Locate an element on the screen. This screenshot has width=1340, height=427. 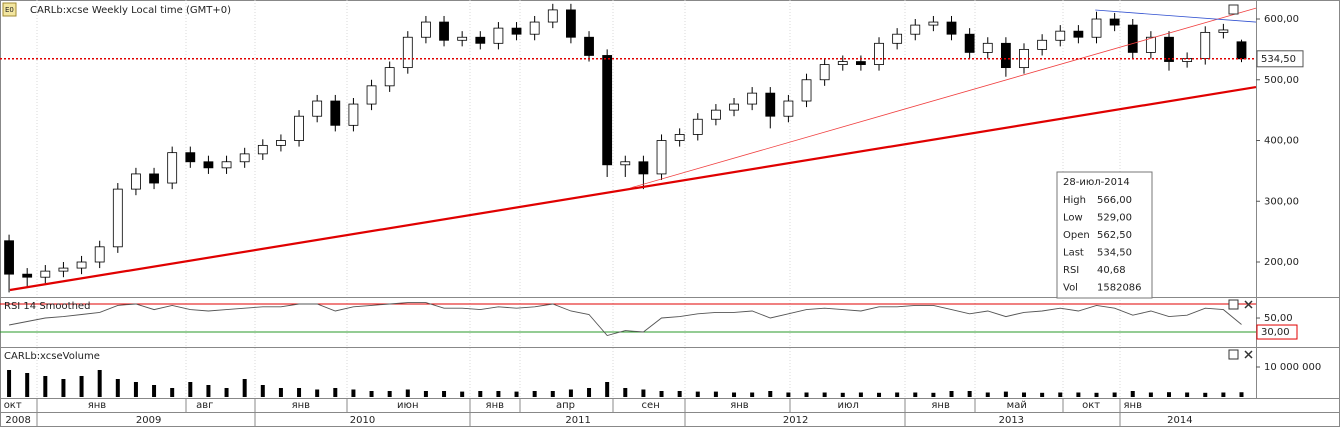
info-key: Last is located at coordinates (1073, 253).